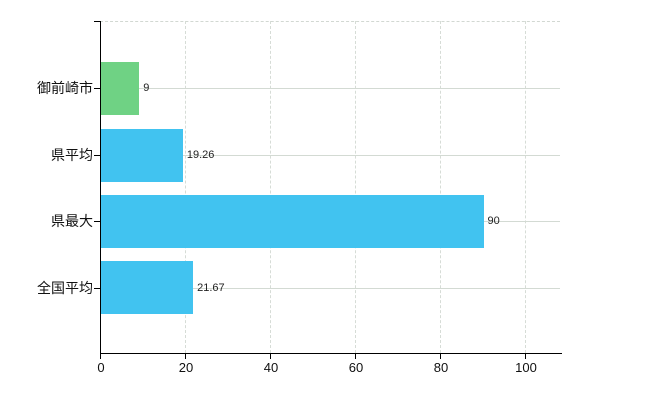  I want to click on y-axis, so click(100, 187).